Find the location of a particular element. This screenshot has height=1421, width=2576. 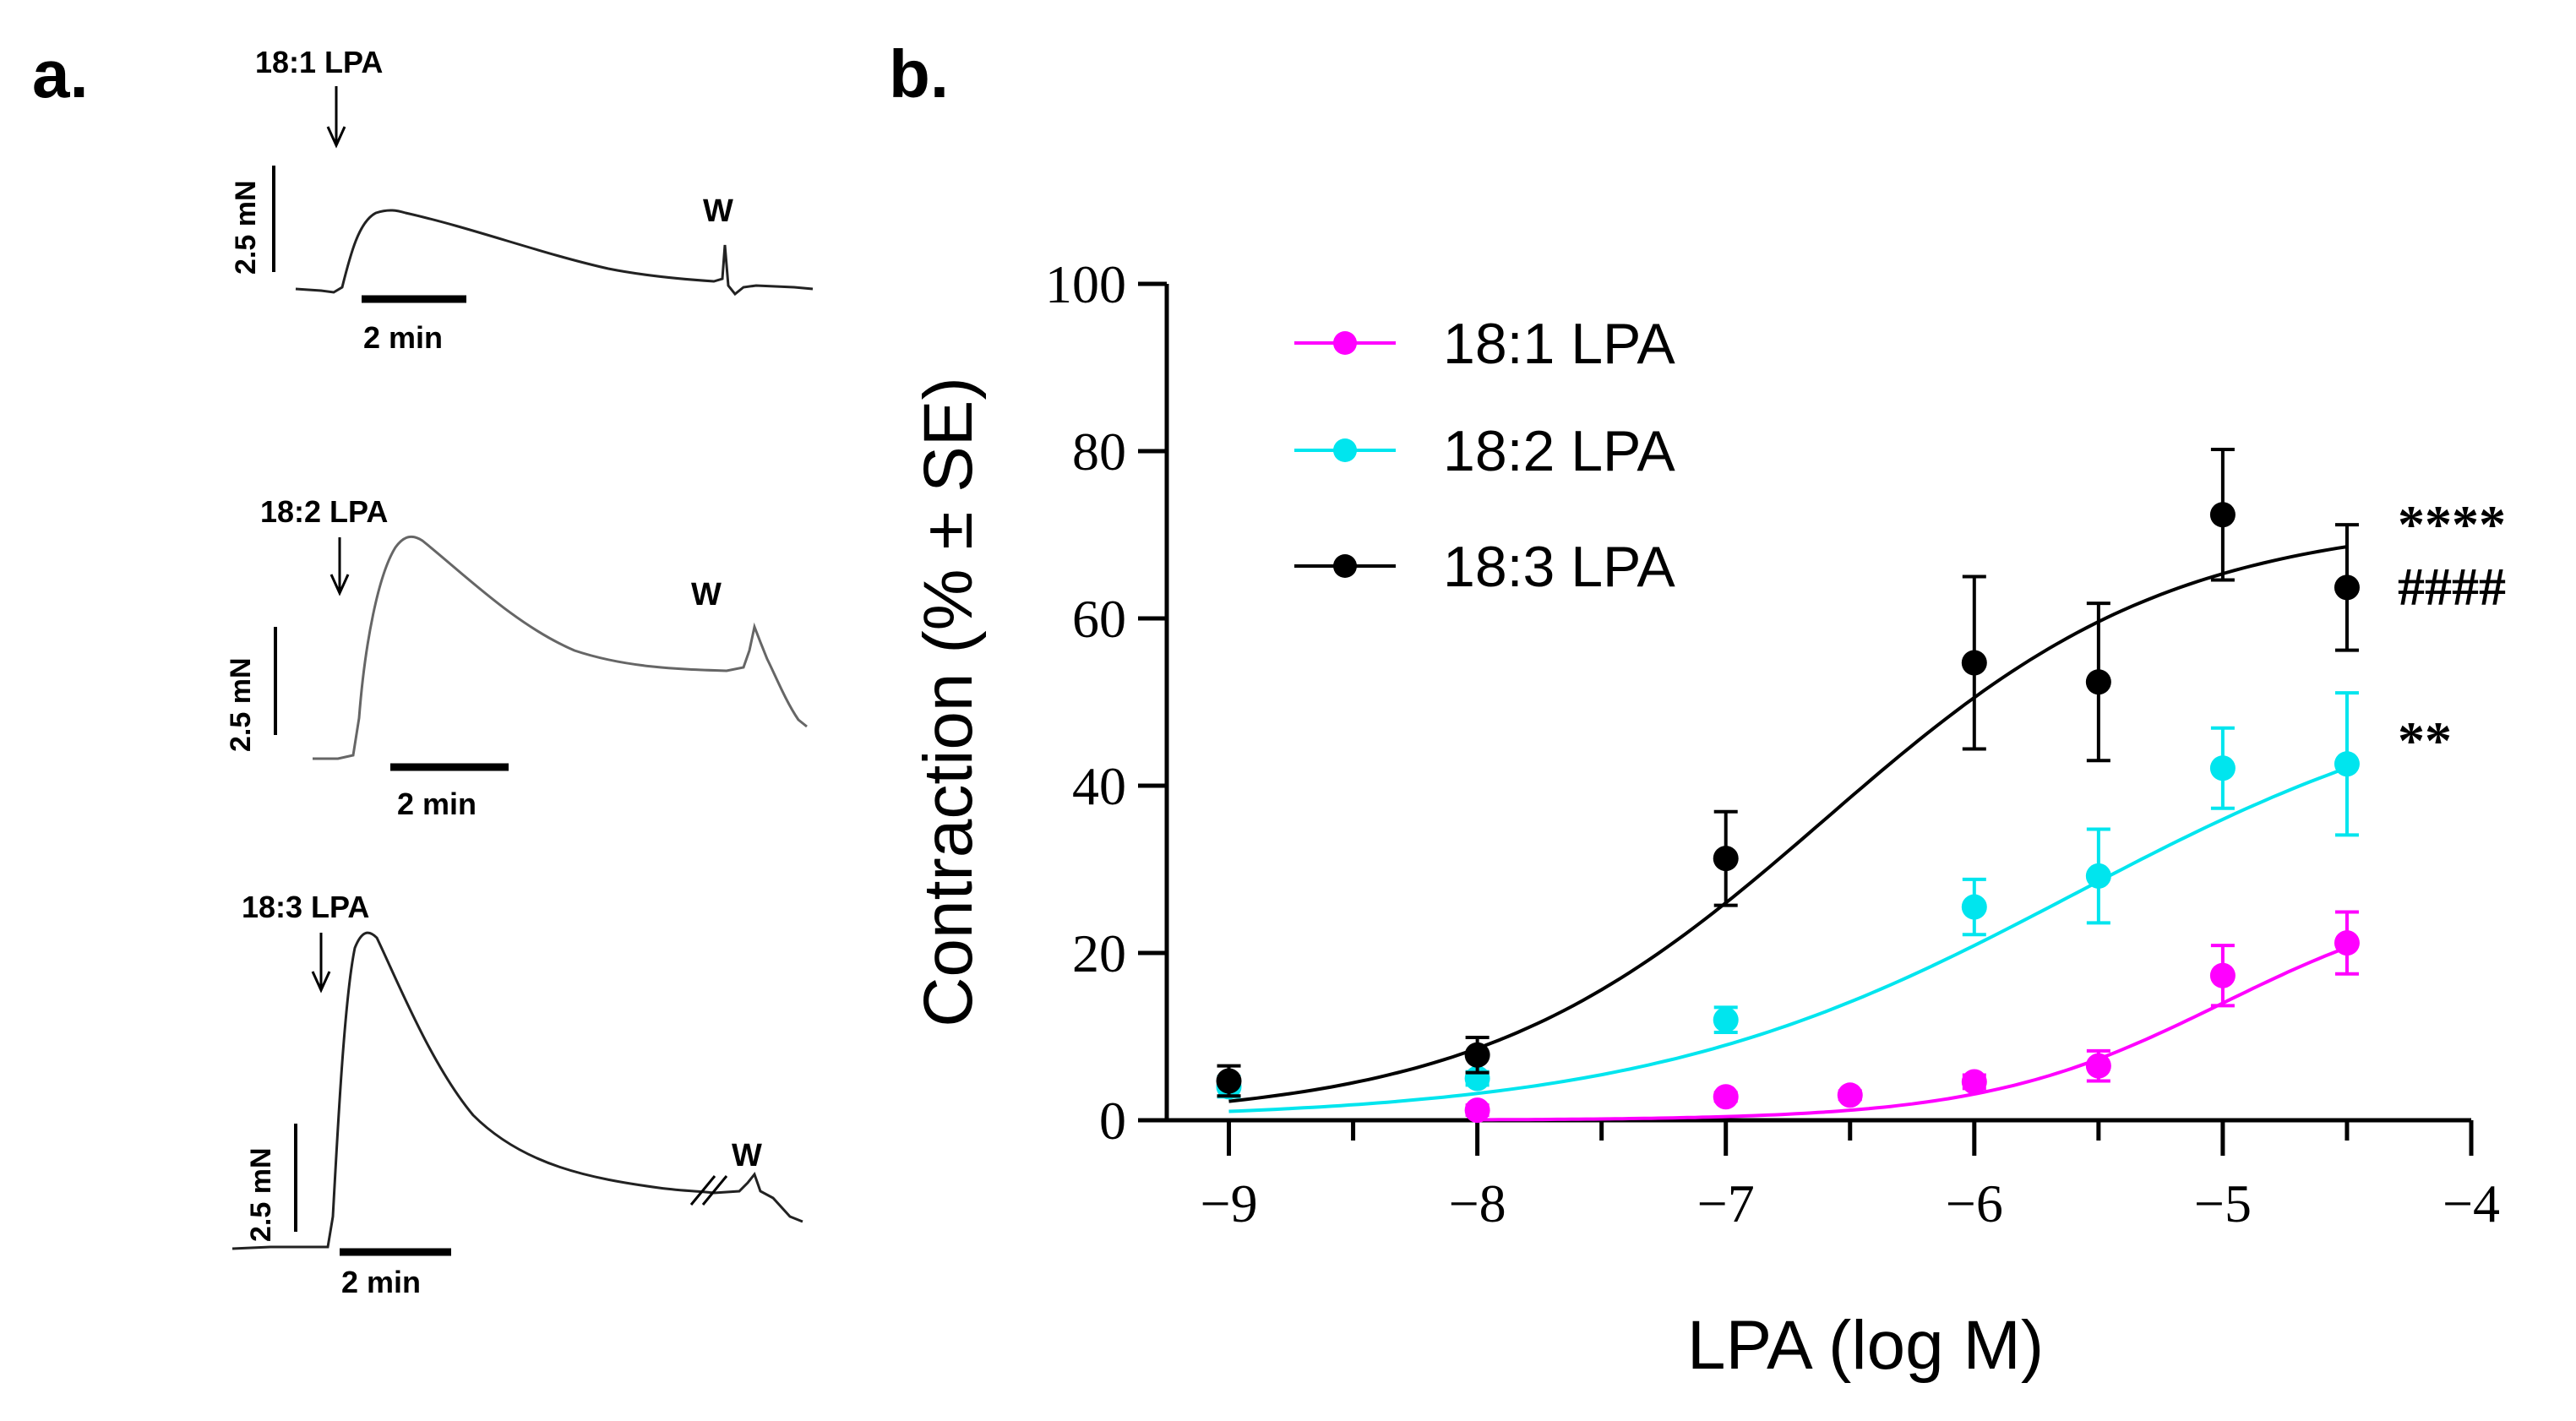

y-axis-title: Contraction (% ± SE) is located at coordinates (948, 702).